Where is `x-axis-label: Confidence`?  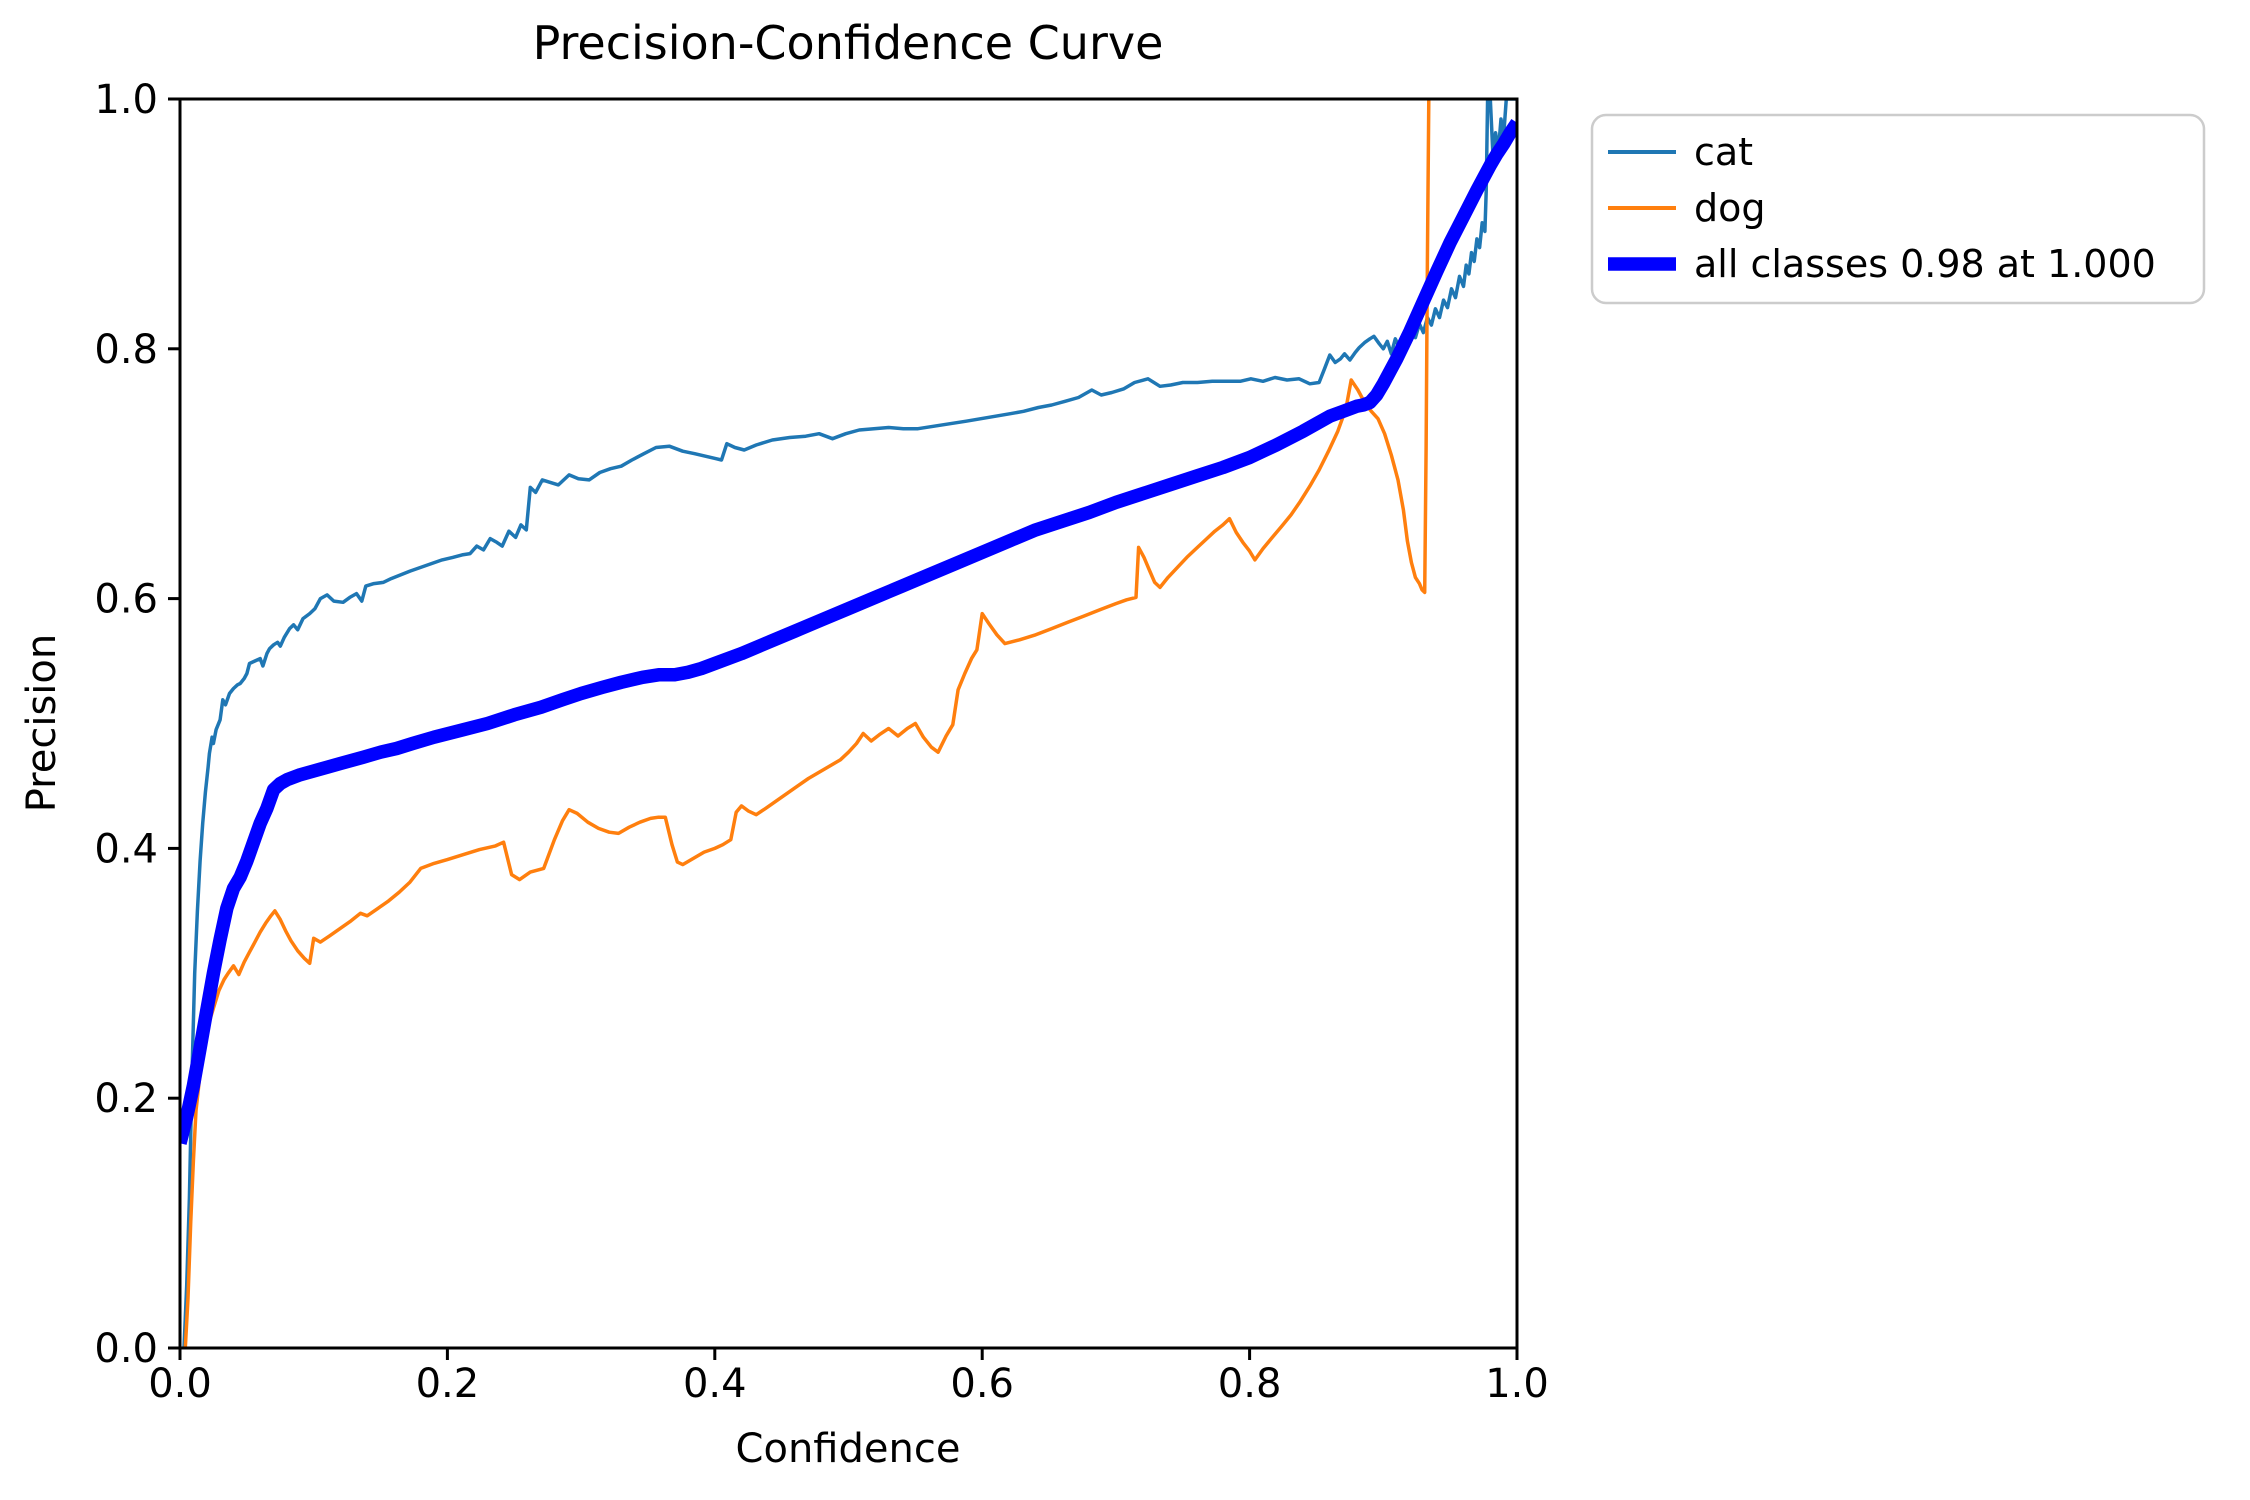 x-axis-label: Confidence is located at coordinates (848, 1449).